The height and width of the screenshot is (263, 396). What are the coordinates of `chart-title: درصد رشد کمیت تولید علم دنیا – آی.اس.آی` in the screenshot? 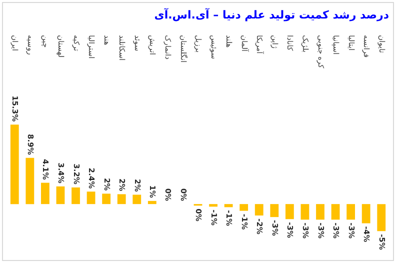 It's located at (272, 14).